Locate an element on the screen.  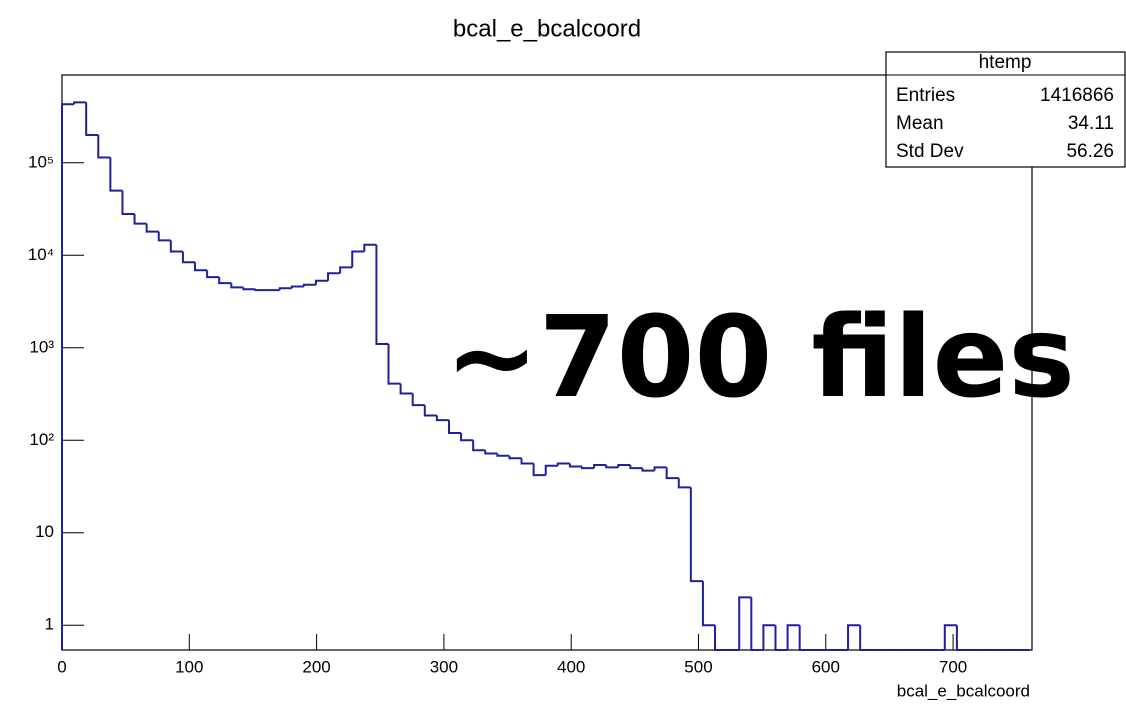
y-tick-label: 10³ is located at coordinates (41, 346).